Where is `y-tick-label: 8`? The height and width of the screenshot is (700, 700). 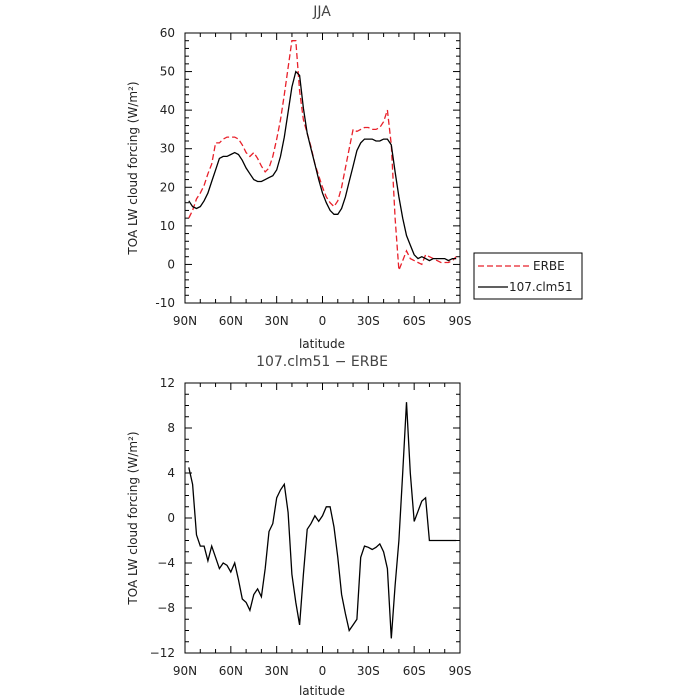 y-tick-label: 8 is located at coordinates (171, 428).